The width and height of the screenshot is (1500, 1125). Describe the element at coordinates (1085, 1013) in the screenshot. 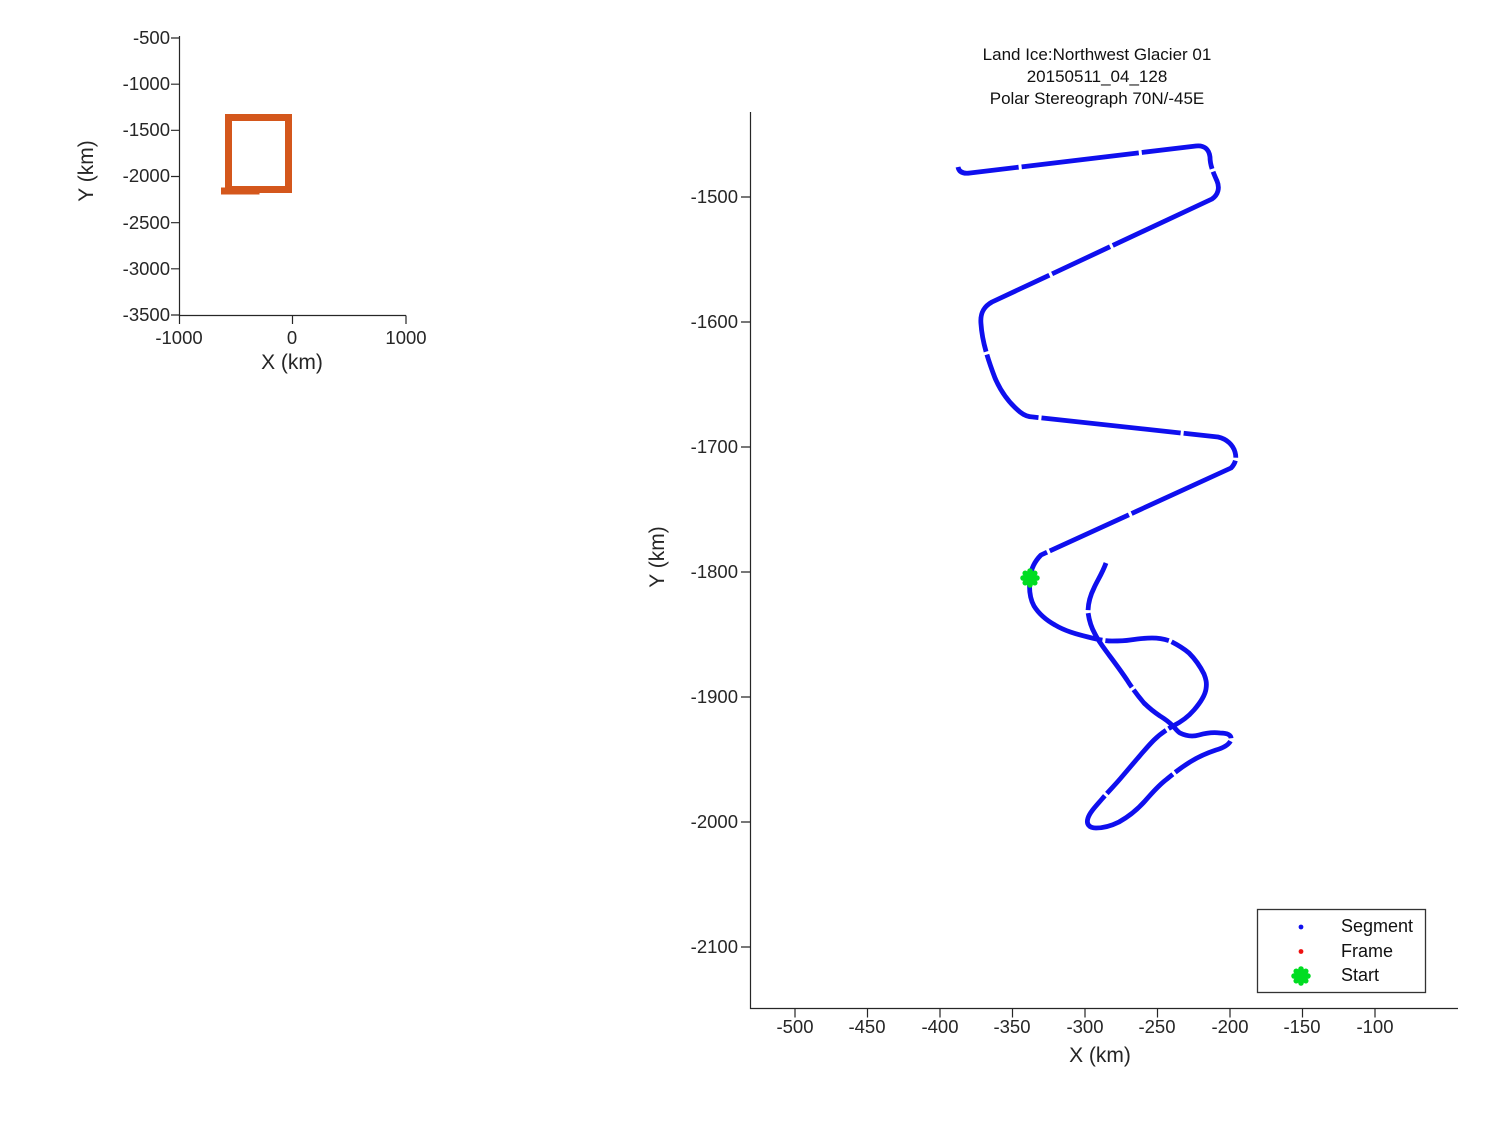

I see `main-x-tick-marks` at that location.